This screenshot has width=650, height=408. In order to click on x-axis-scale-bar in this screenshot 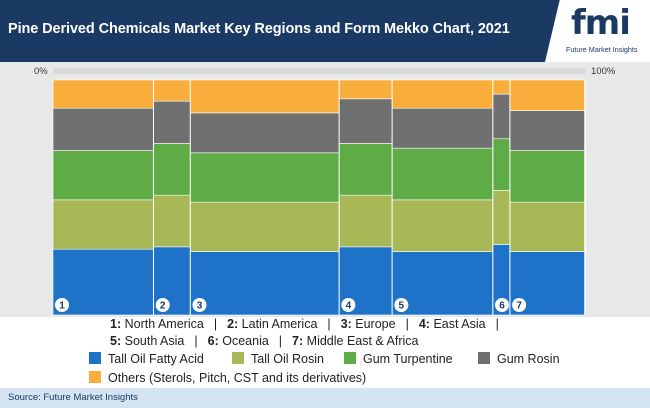, I will do `click(319, 71)`.